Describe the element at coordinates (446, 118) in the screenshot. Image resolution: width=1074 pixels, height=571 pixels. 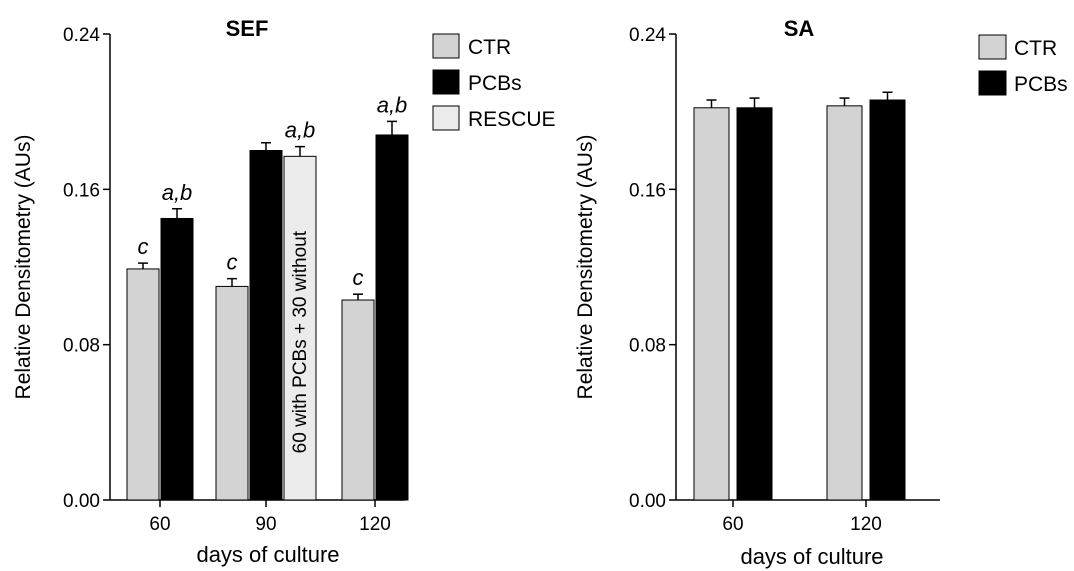
I see `legend-swatch-rescue` at that location.